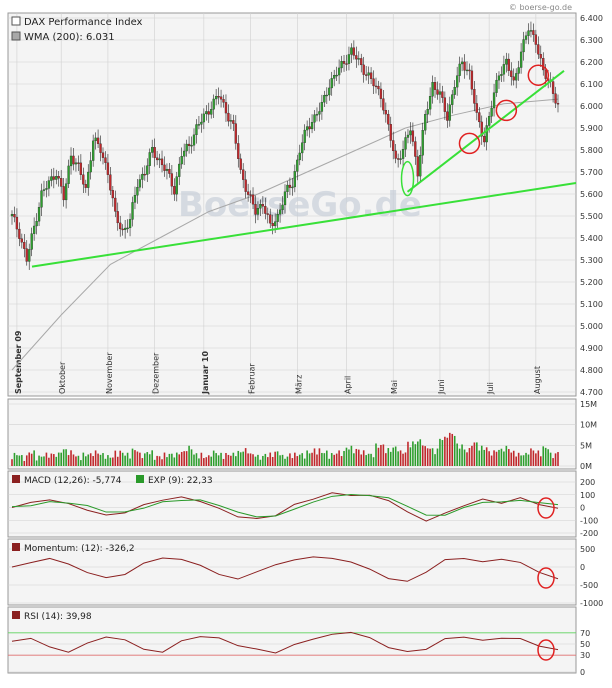 The image size is (612, 688). Describe the element at coordinates (156, 373) in the screenshot. I see `price-x-tick: Dezember` at that location.